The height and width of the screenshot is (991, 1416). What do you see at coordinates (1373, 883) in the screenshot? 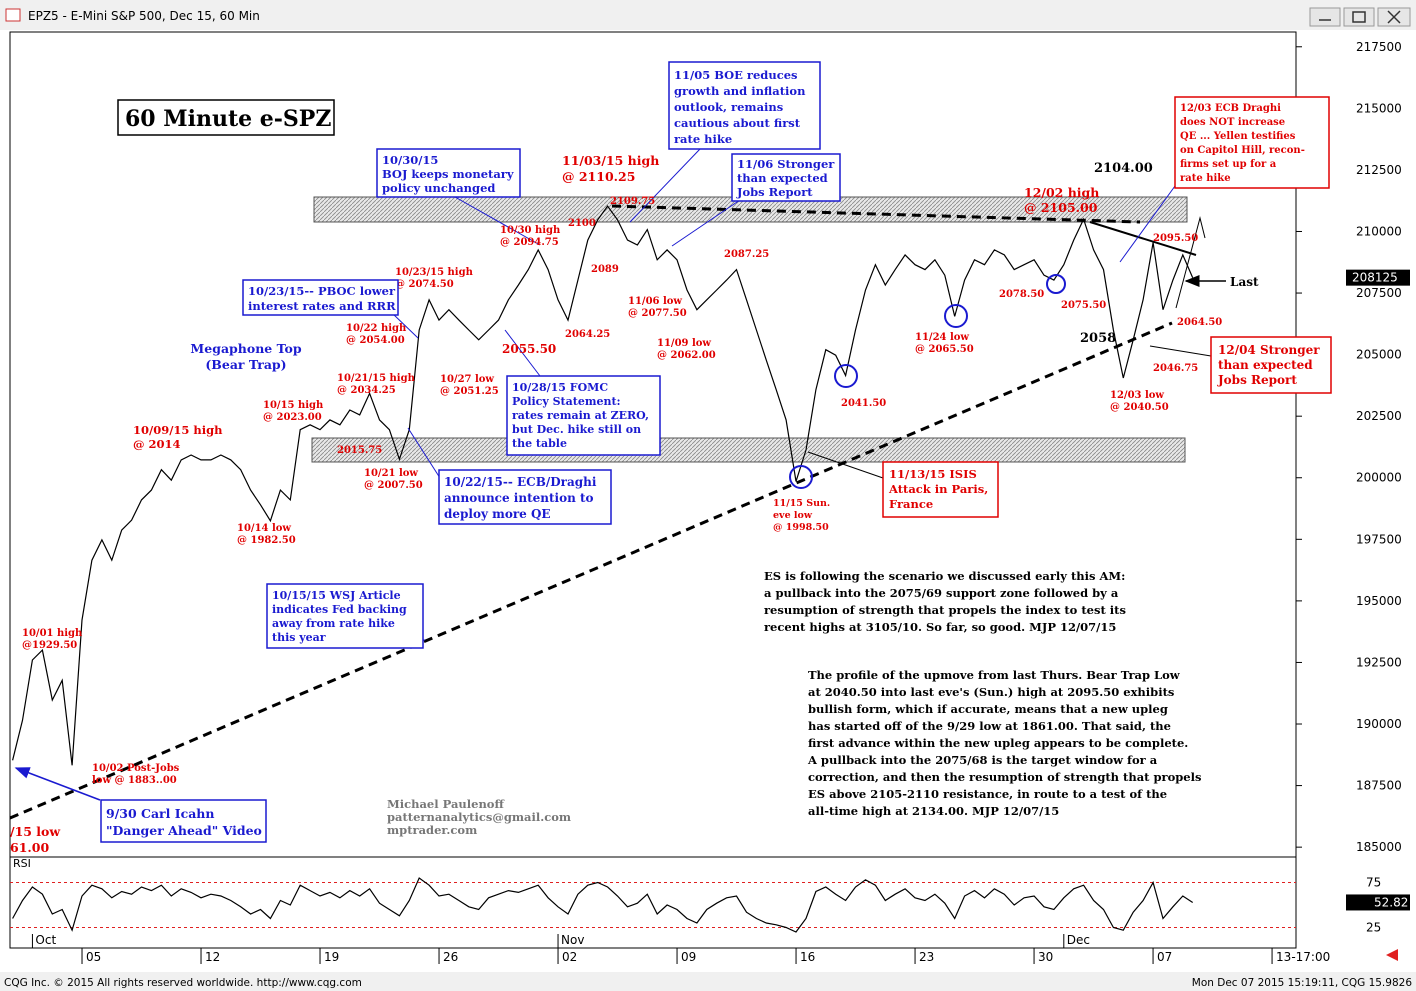
I see `rsi-tick-label: 75` at bounding box center [1373, 883].